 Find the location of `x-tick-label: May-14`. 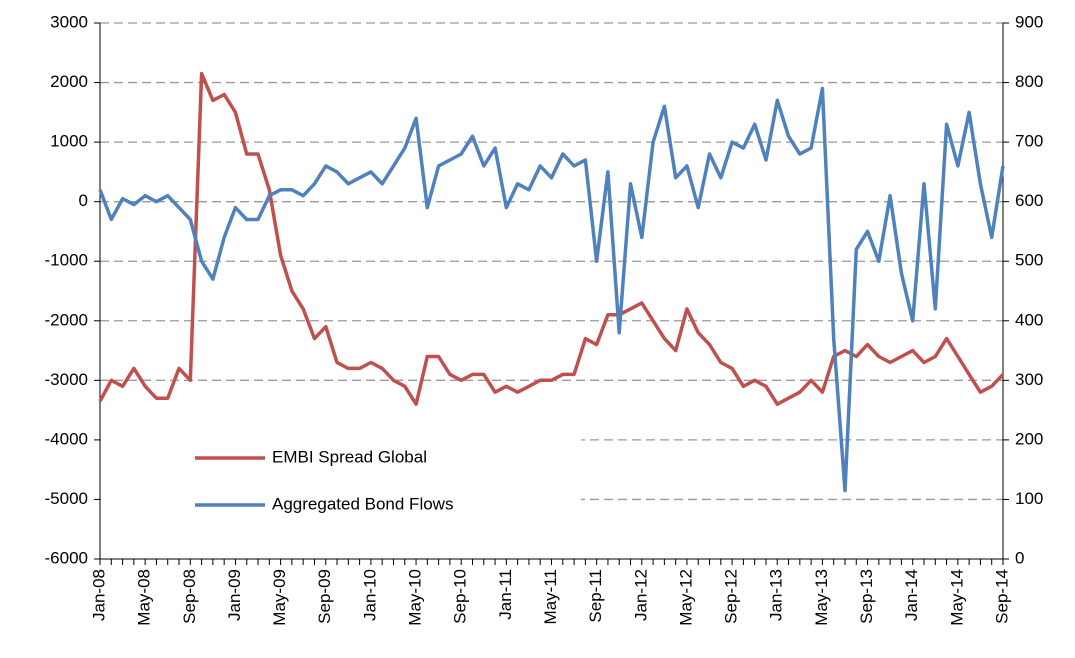

x-tick-label: May-14 is located at coordinates (956, 597).